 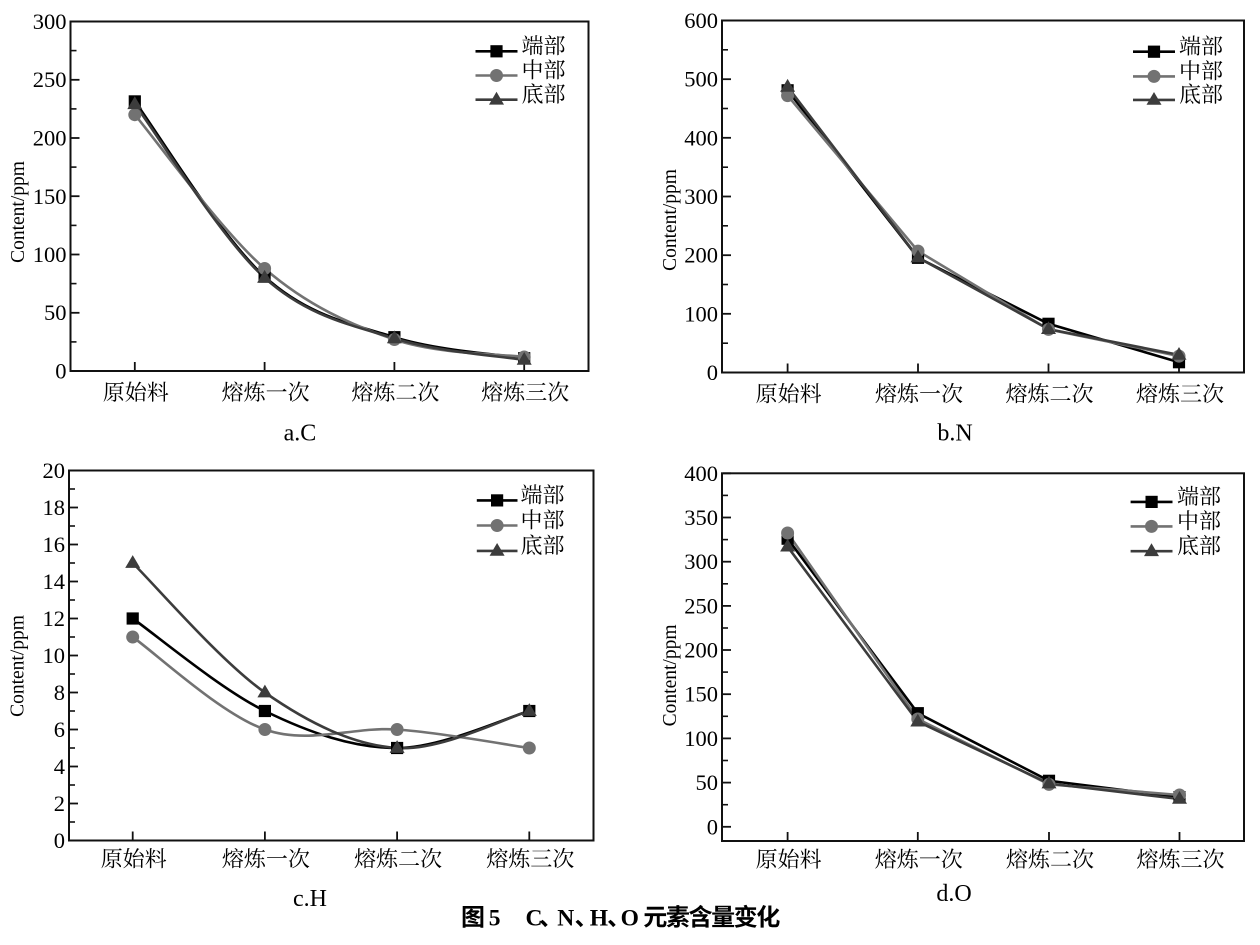 I want to click on svg-text: 2, so click(x=59, y=803).